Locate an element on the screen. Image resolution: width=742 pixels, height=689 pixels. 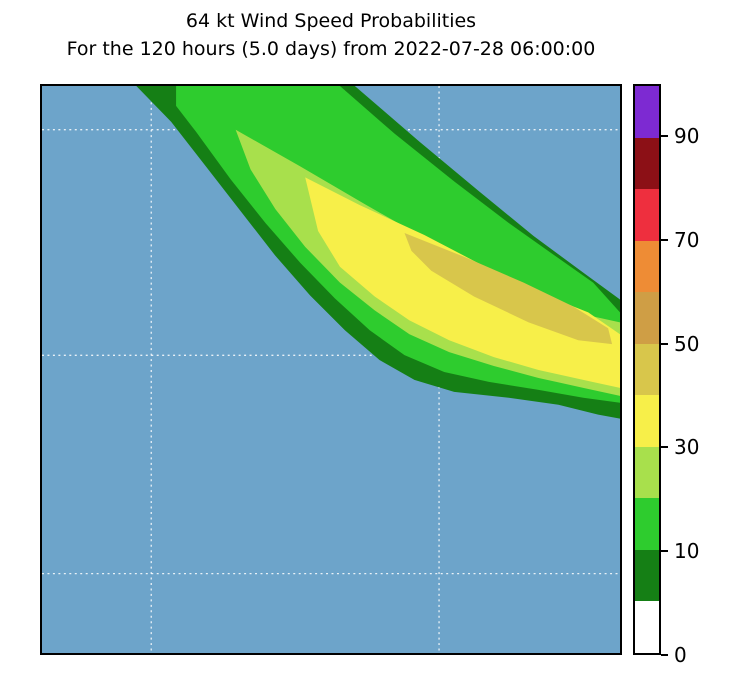
colorbar-tick-labels: 0 10 30 50 70 90 is located at coordinates (700, 374).